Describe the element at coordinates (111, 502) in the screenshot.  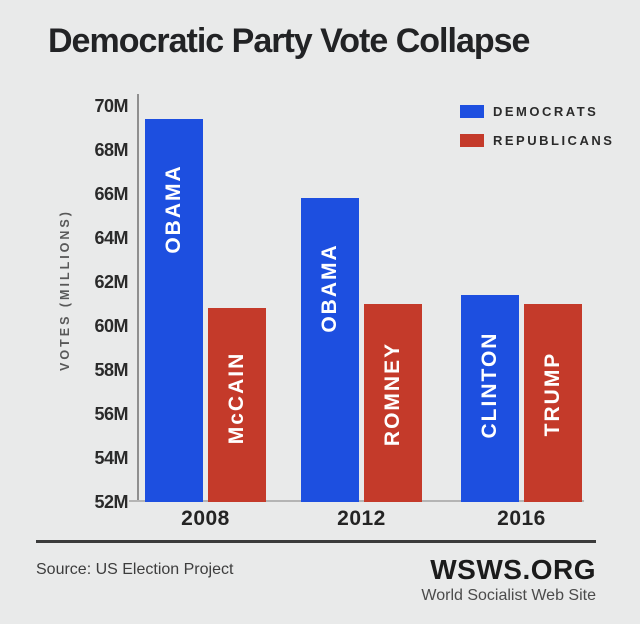
I see `y-tick-label: 52M` at that location.